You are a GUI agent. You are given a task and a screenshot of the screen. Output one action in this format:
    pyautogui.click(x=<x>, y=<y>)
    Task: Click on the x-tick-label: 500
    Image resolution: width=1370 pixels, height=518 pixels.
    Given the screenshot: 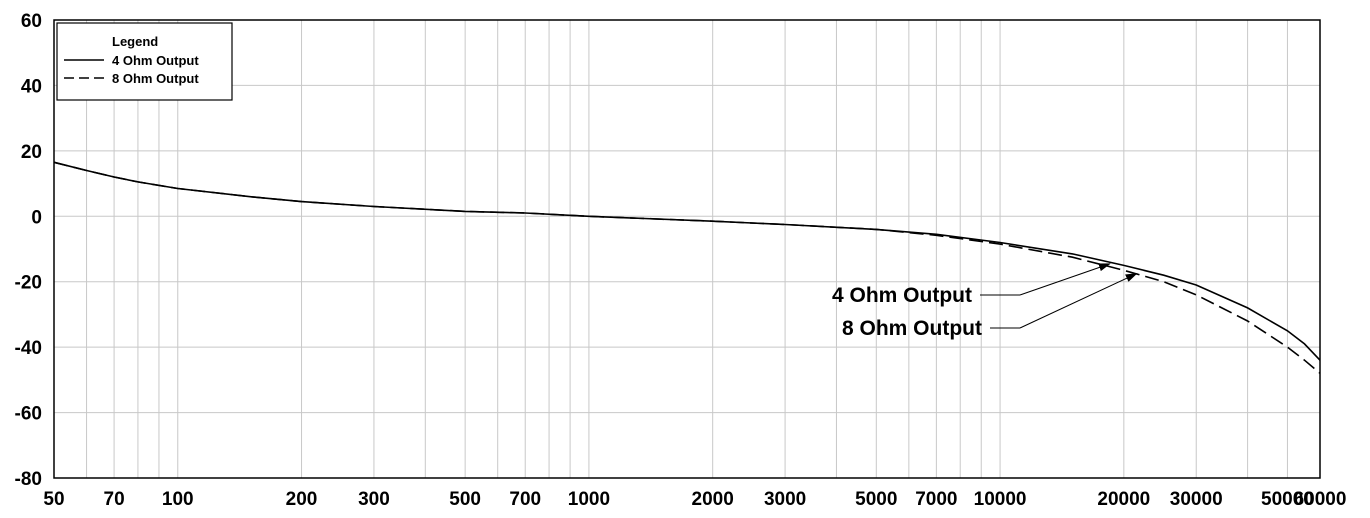 What is the action you would take?
    pyautogui.click(x=465, y=499)
    